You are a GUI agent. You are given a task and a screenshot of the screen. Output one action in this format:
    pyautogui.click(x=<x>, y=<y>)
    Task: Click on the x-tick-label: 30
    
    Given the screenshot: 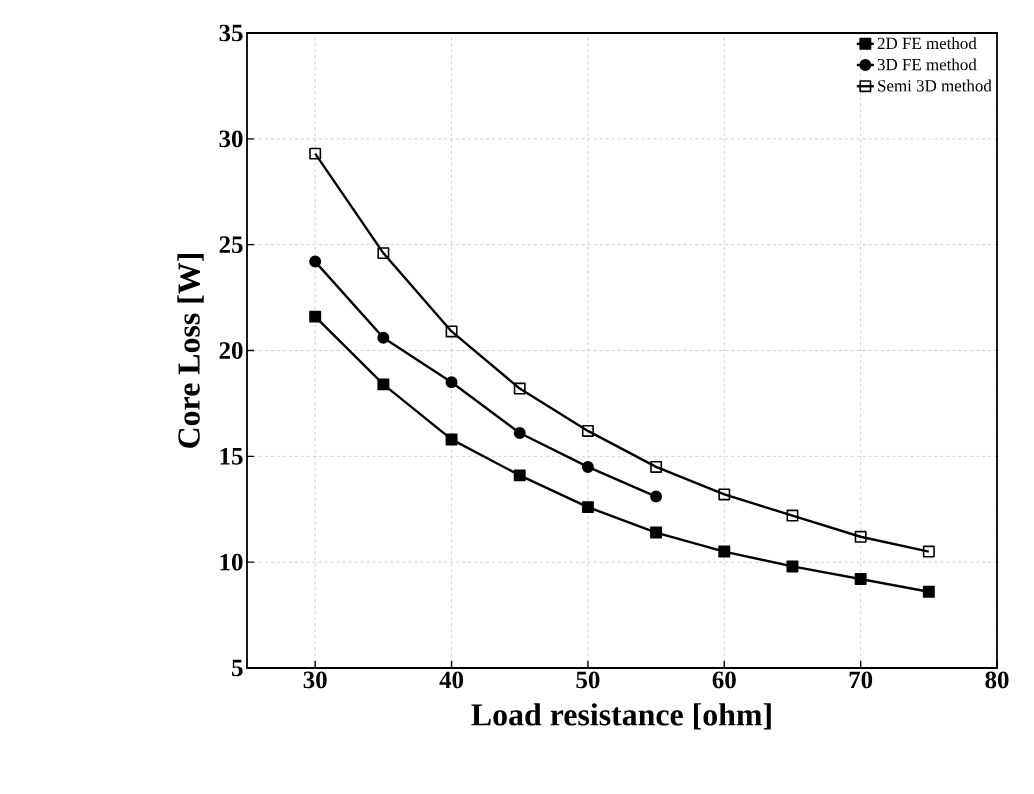 What is the action you would take?
    pyautogui.click(x=315, y=680)
    